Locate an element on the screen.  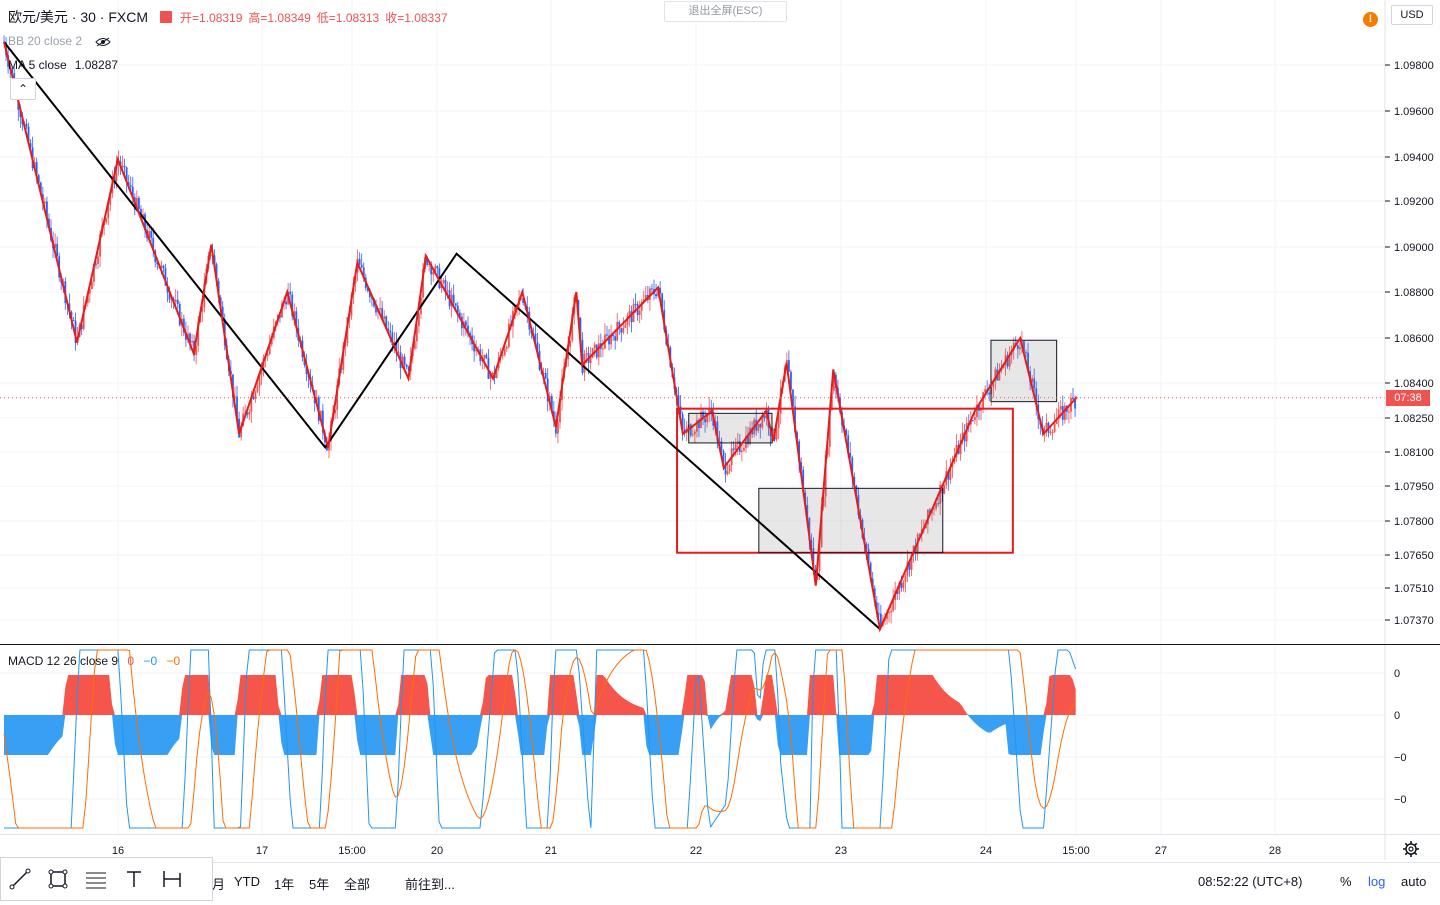
time-tick-label: 24 is located at coordinates (986, 851).